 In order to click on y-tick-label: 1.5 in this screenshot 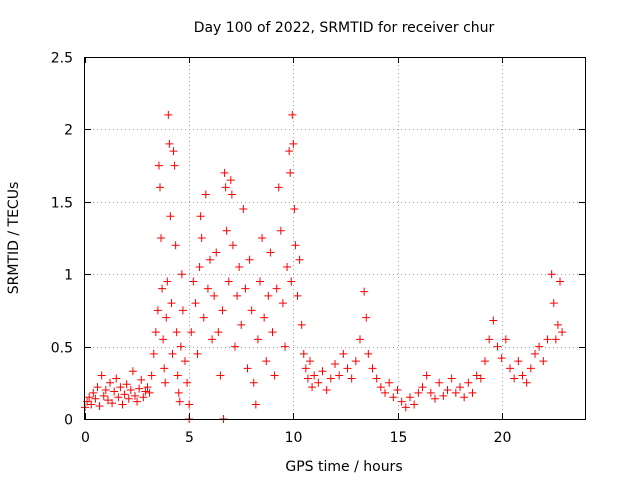, I will do `click(62, 204)`.